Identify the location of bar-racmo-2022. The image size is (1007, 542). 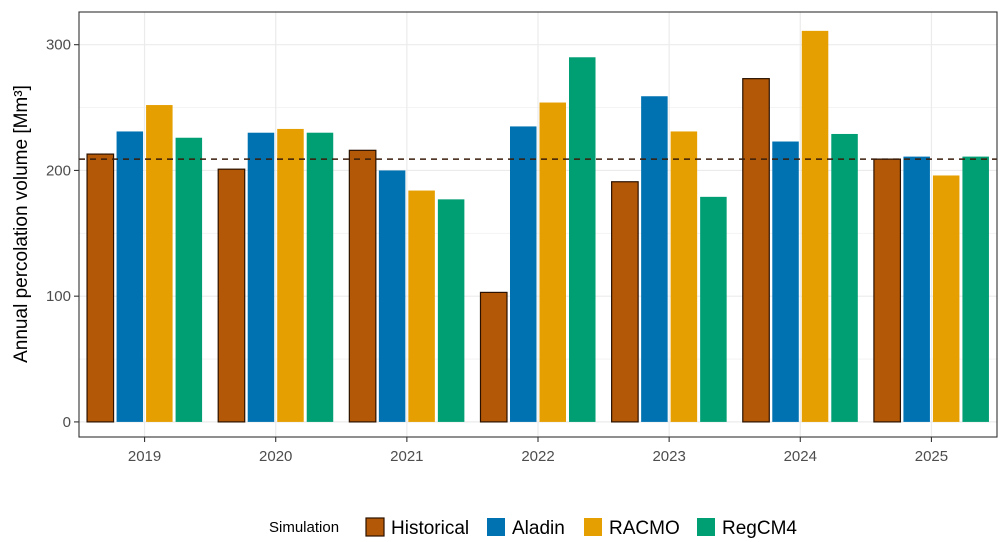
(553, 262).